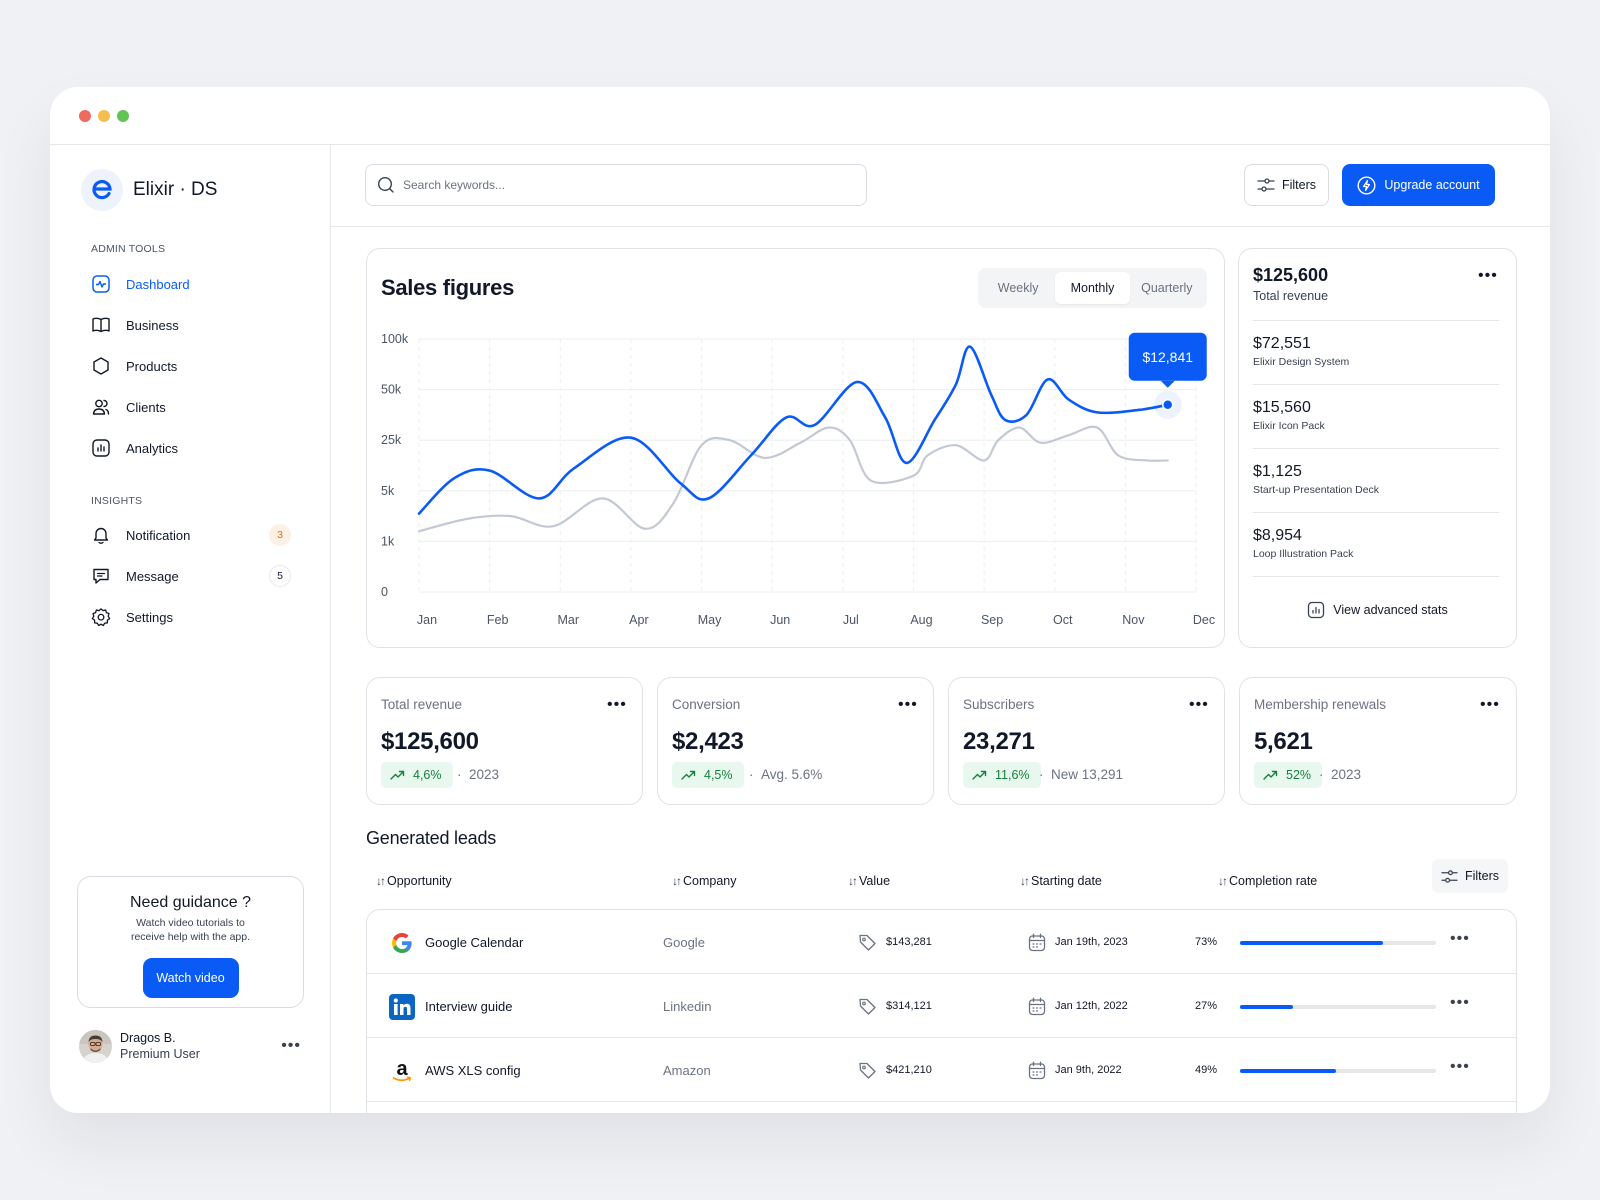  I want to click on lead-value: $143,281, so click(895, 942).